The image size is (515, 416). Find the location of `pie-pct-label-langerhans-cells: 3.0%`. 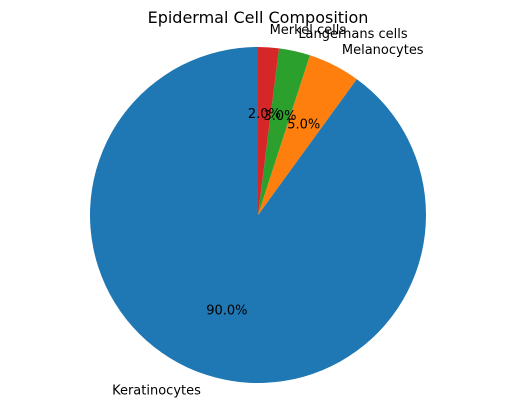

pie-pct-label-langerhans-cells: 3.0% is located at coordinates (279, 116).